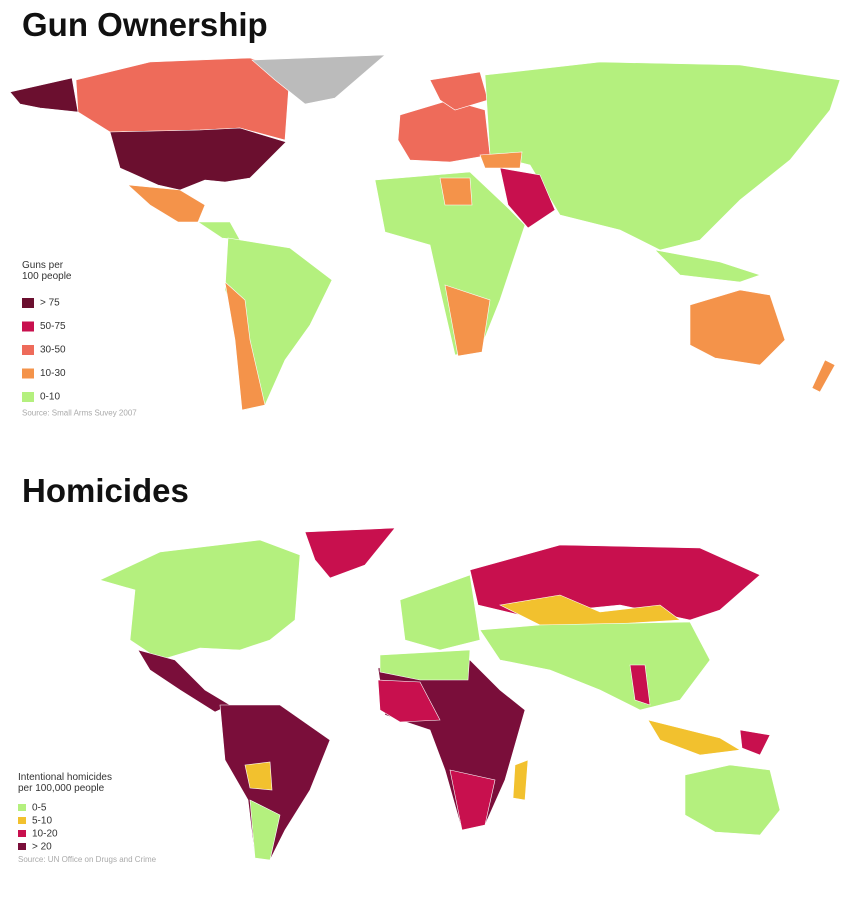 This screenshot has height=900, width=847. I want to click on map-title: Homicides, so click(105, 490).